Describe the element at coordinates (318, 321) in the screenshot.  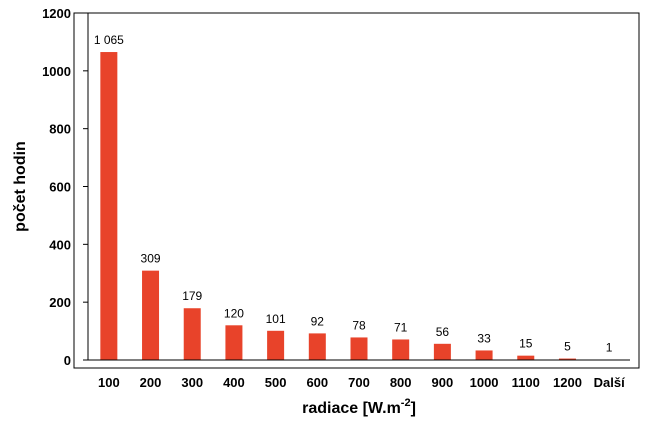
I see `data-label: 92` at that location.